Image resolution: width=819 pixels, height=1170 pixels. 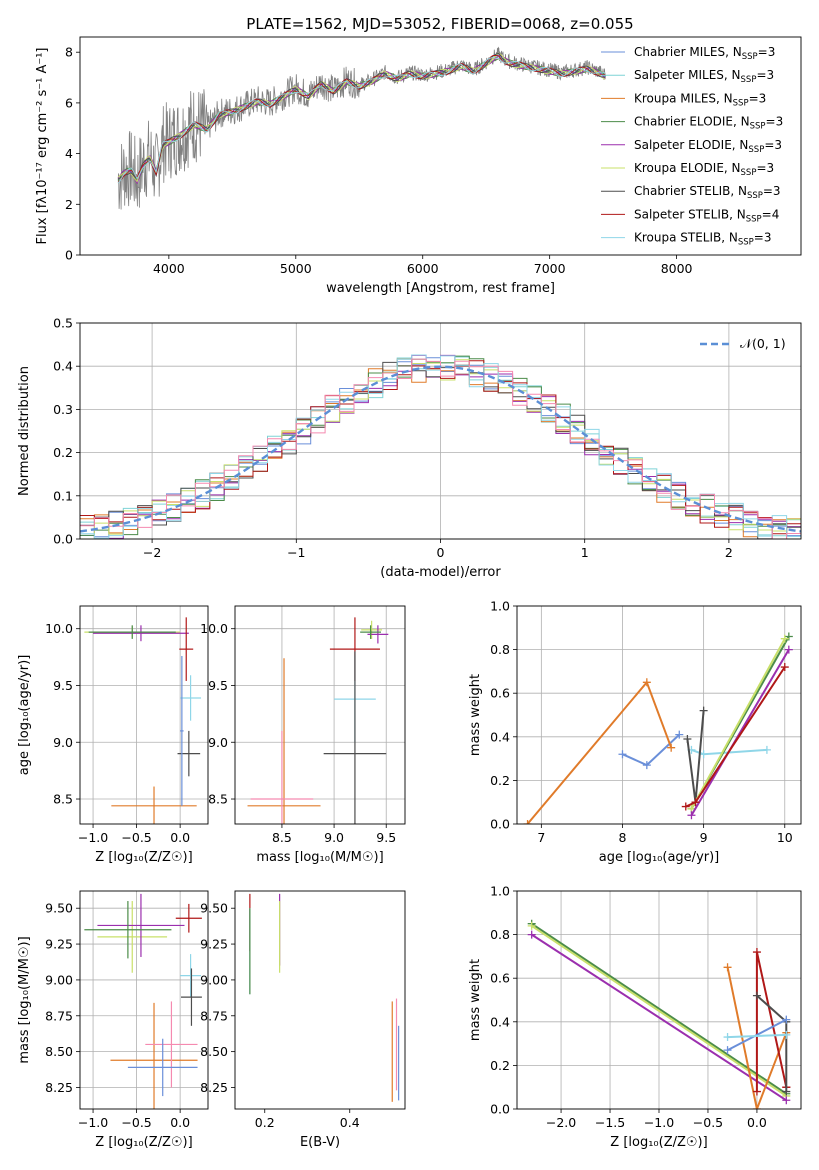 What do you see at coordinates (265, 1122) in the screenshot?
I see `x-tick-label: 0.2` at bounding box center [265, 1122].